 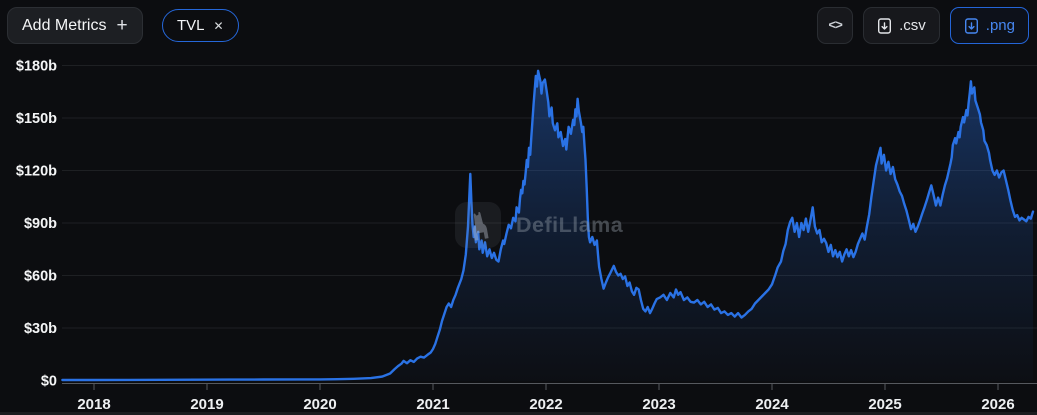 I want to click on y-tick-label: $120b, so click(x=36, y=172).